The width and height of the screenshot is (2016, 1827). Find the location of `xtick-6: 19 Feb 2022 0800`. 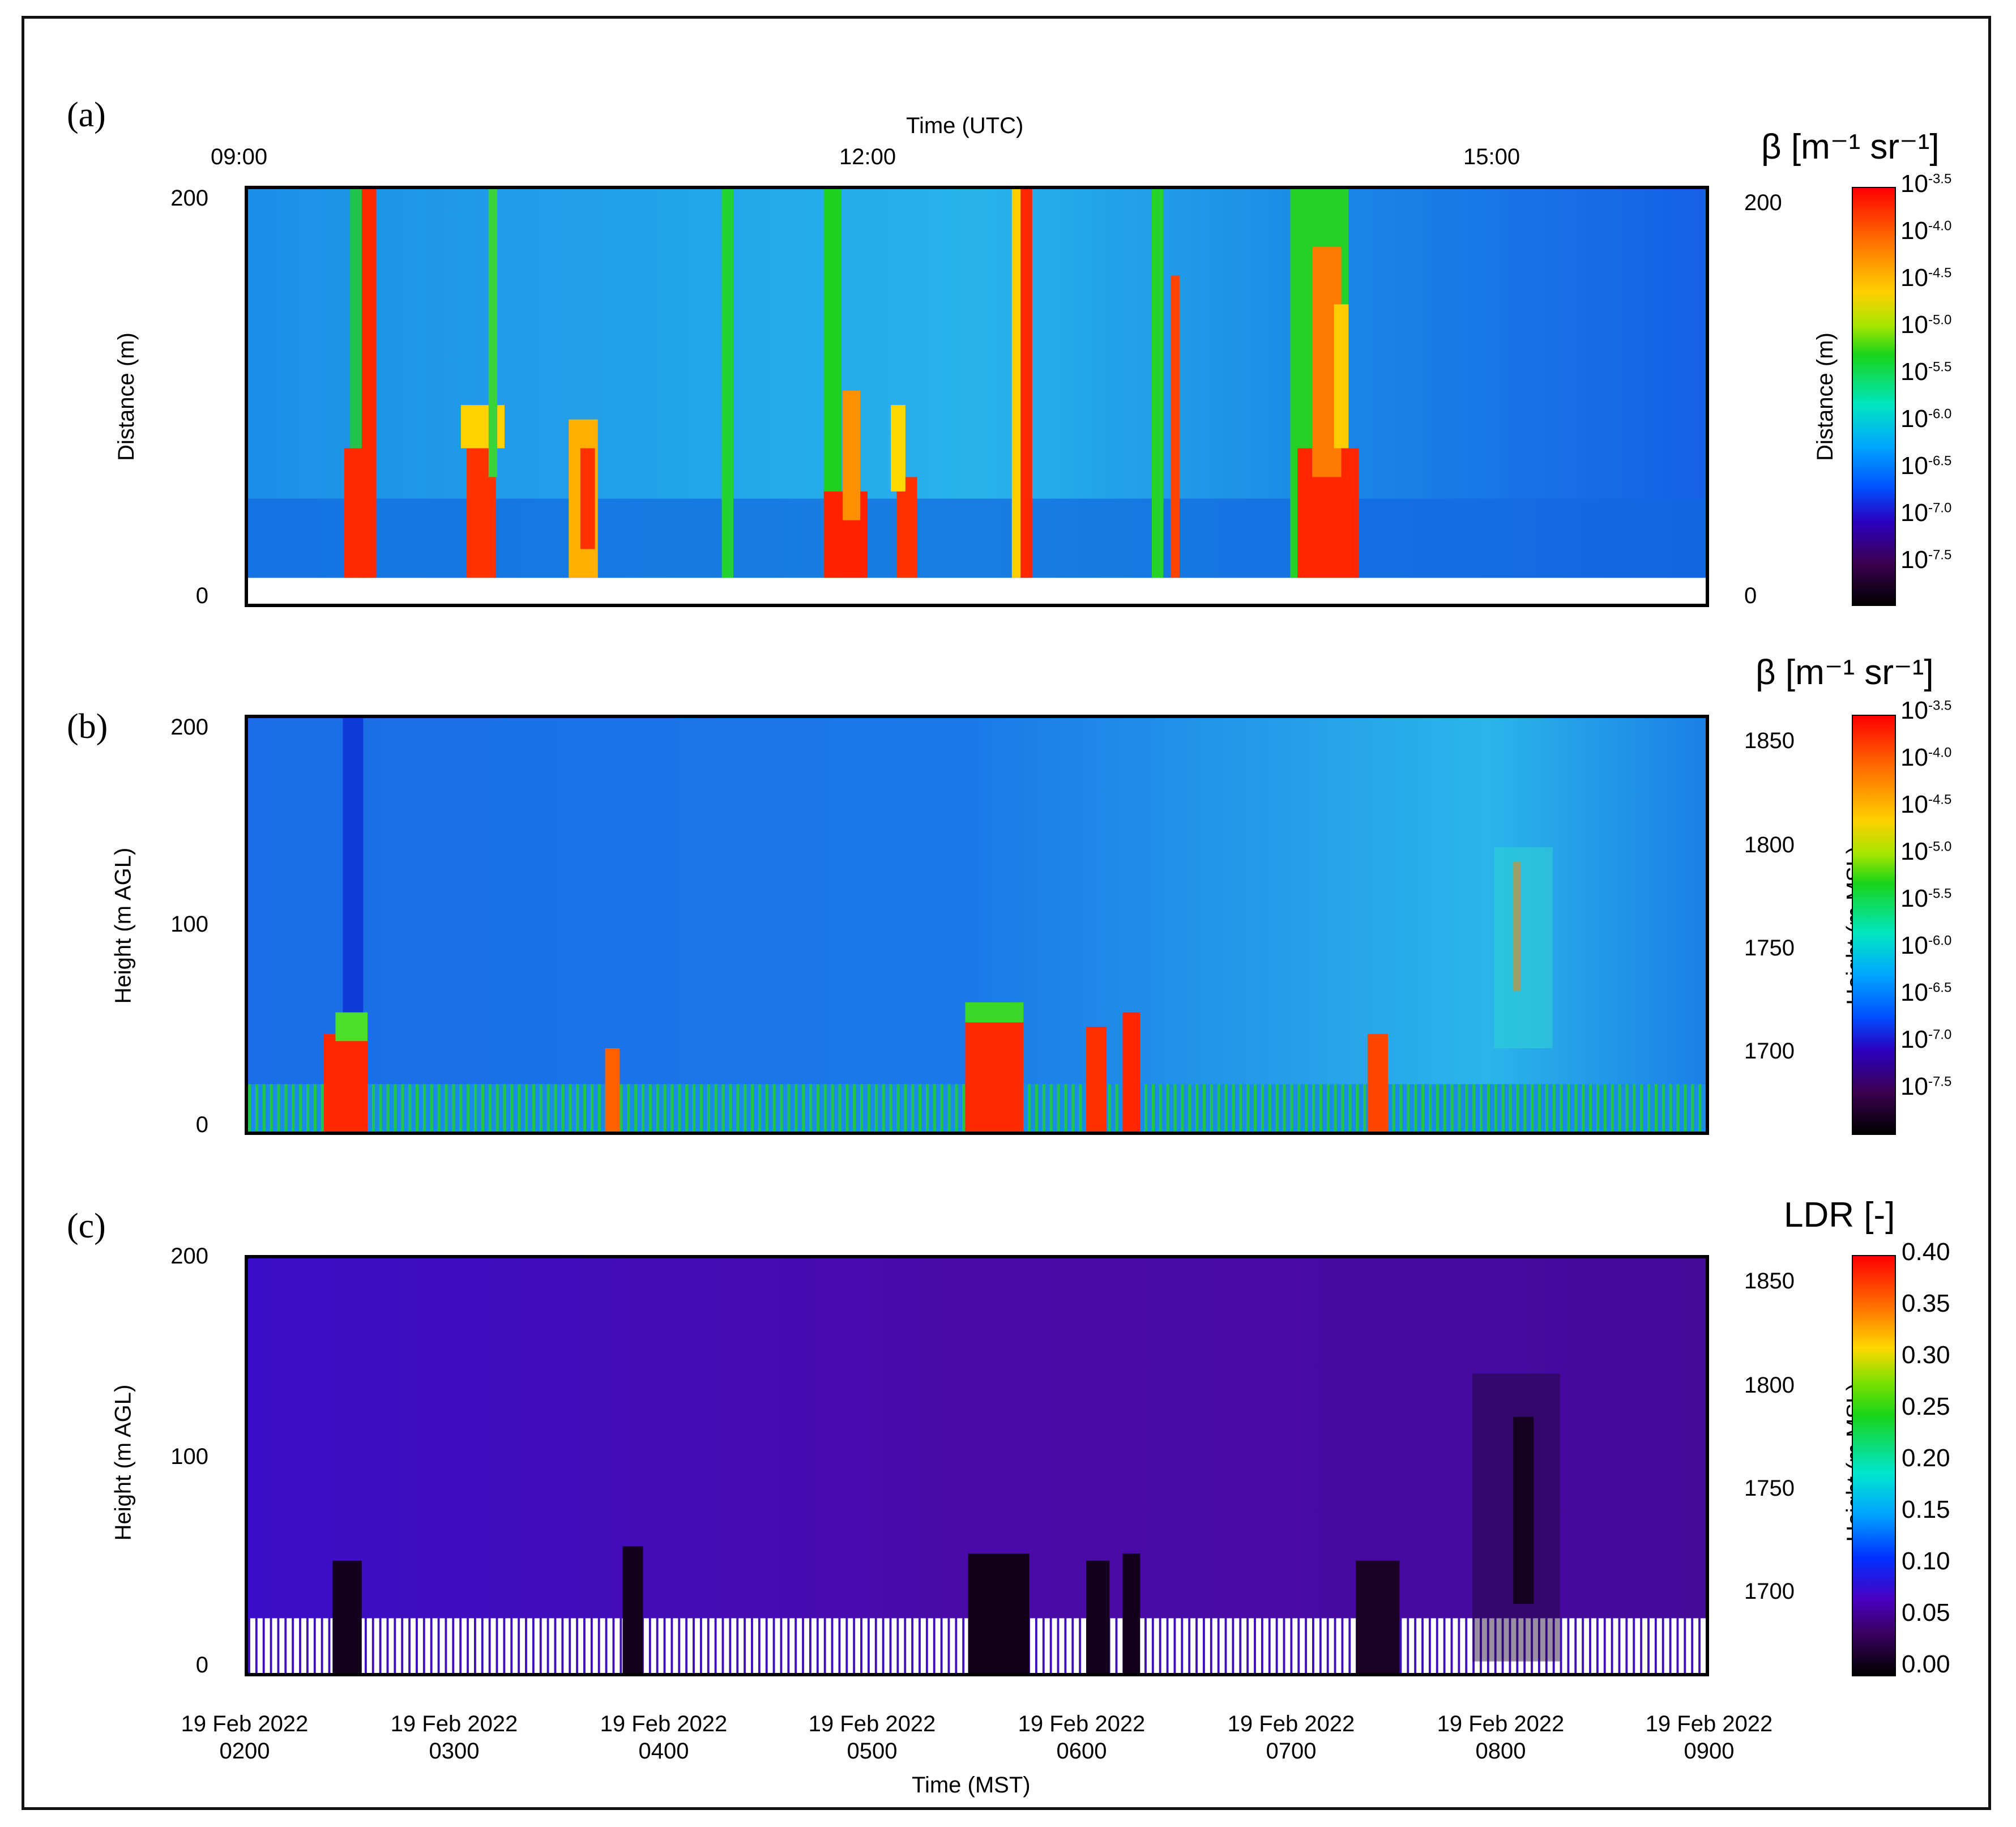

xtick-6: 19 Feb 2022 0800 is located at coordinates (1501, 1737).